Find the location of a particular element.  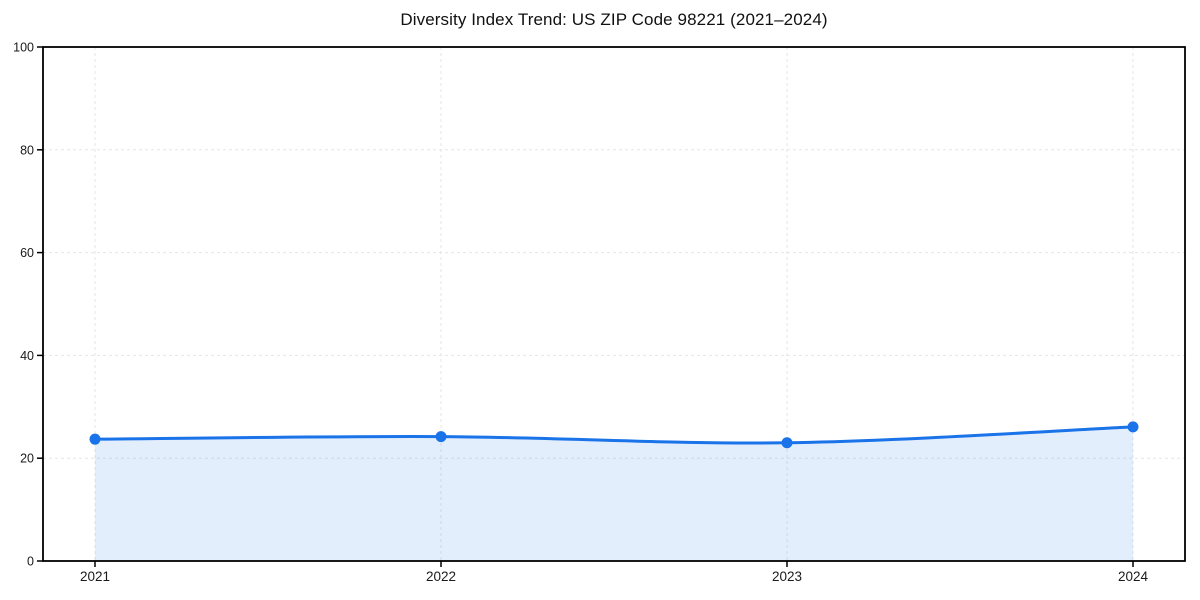

x-tick-label: 2022 is located at coordinates (441, 576).